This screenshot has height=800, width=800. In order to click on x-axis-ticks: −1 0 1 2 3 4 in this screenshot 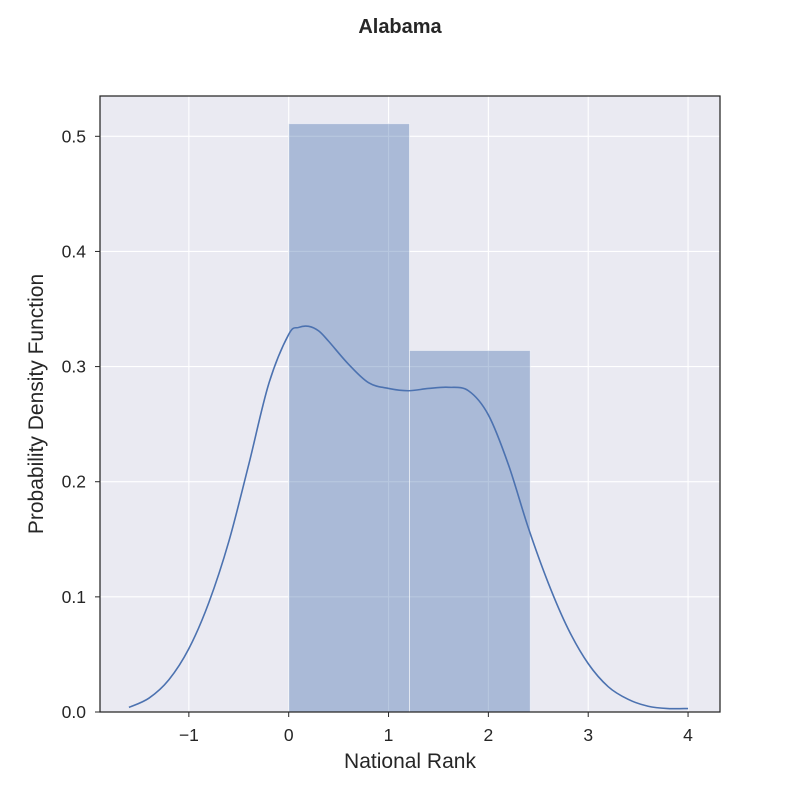, I will do `click(436, 728)`.